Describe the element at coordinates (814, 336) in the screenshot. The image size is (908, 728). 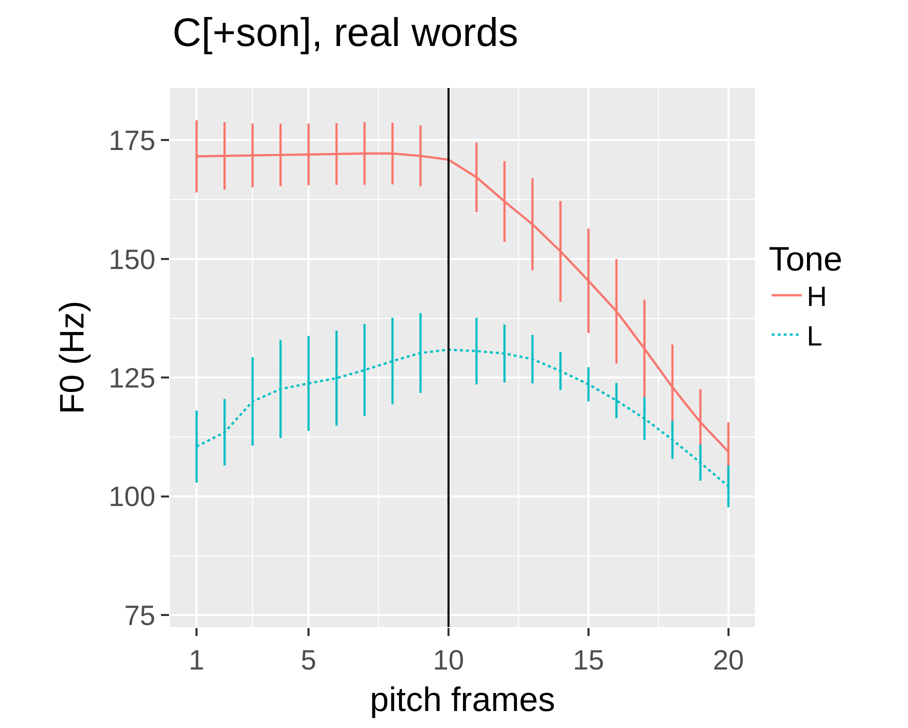
I see `legend-label: L` at that location.